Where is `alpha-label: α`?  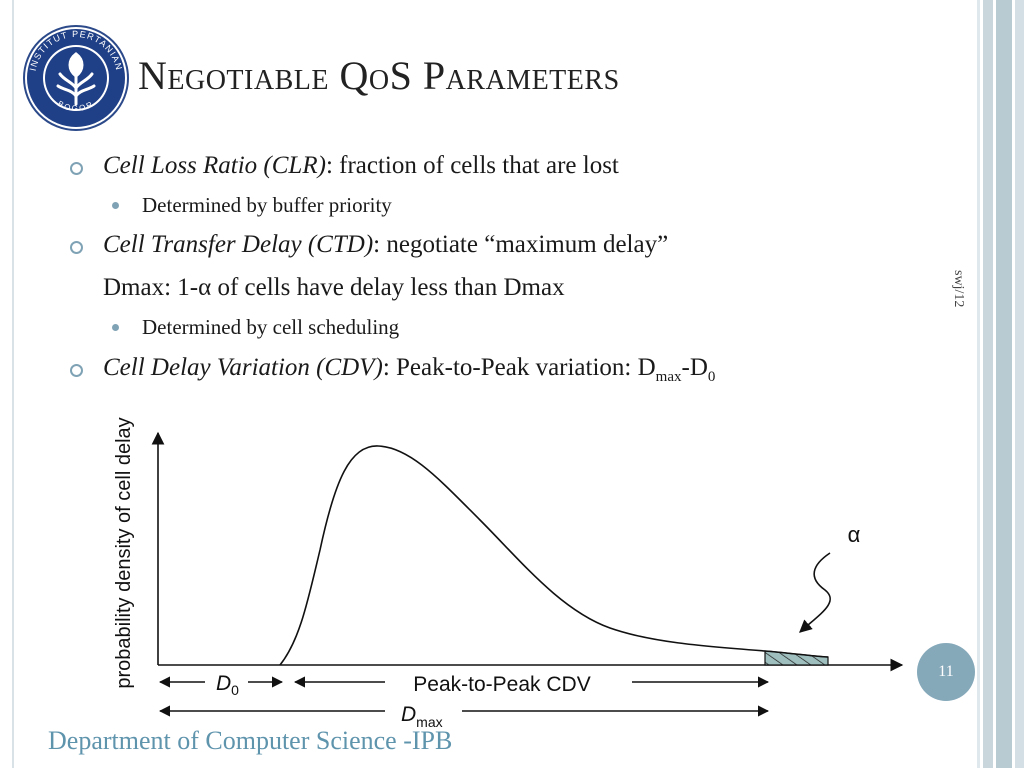
alpha-label: α is located at coordinates (854, 534).